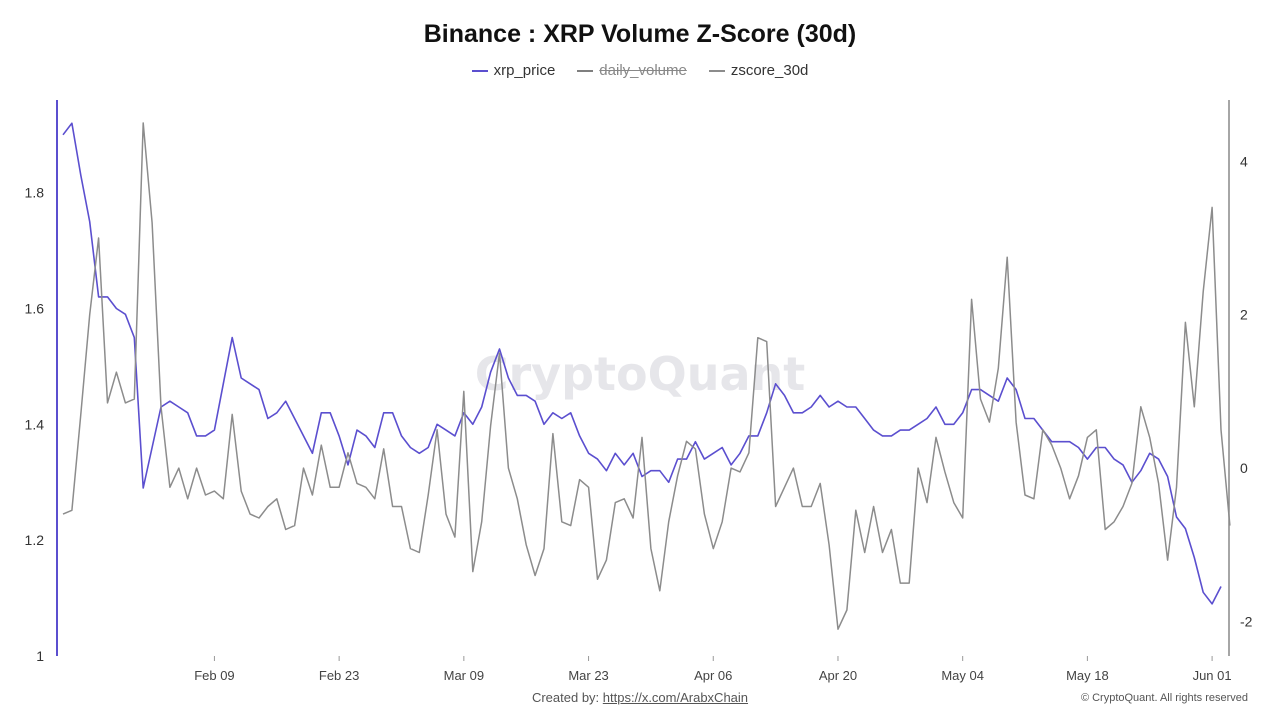 This screenshot has height=720, width=1280. What do you see at coordinates (713, 675) in the screenshot?
I see `x-axis-tick-label: Apr 06` at bounding box center [713, 675].